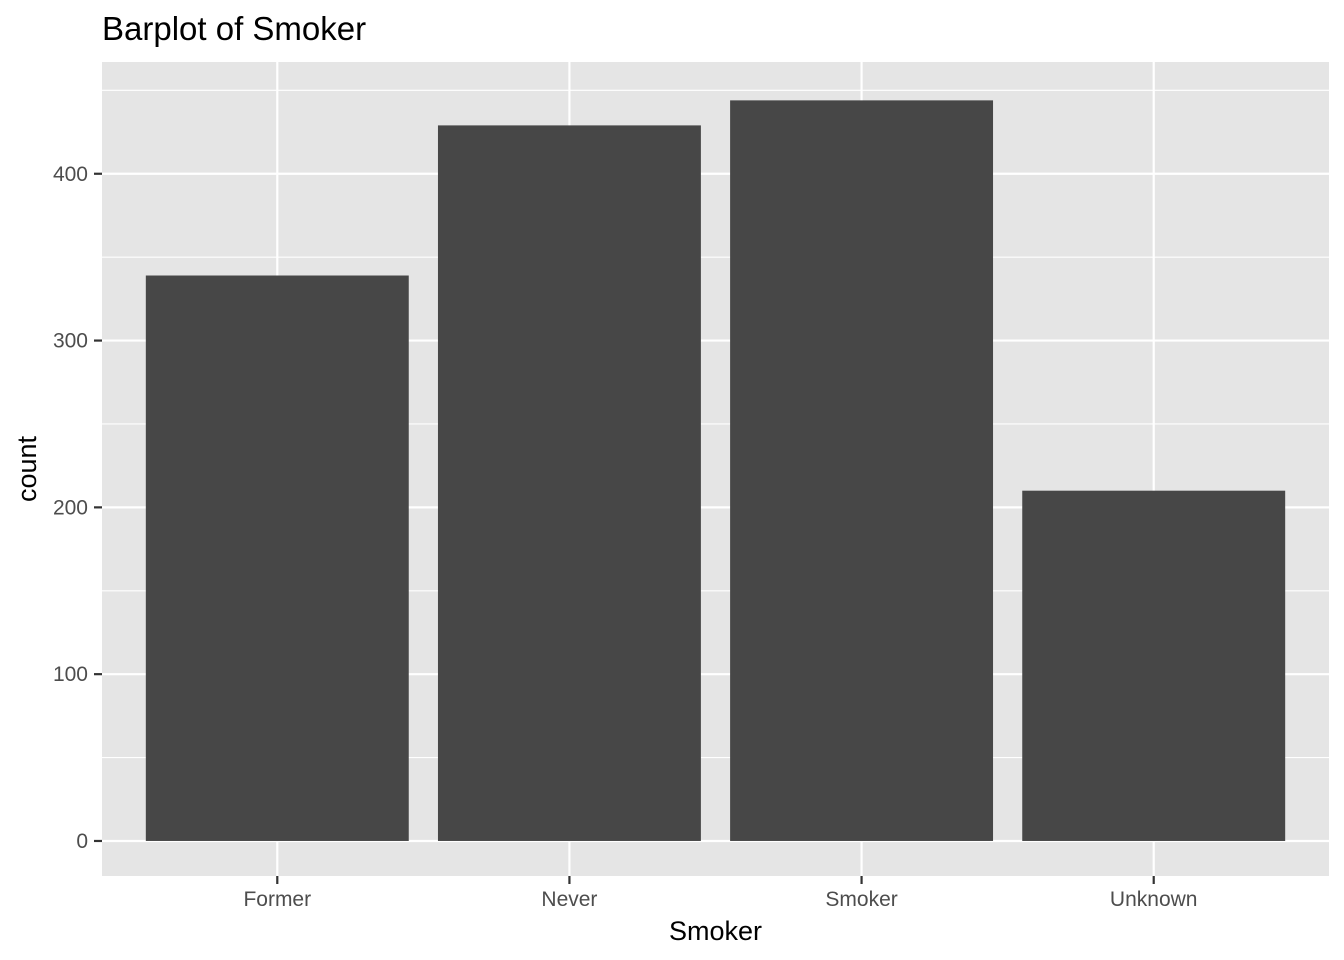  What do you see at coordinates (27, 468) in the screenshot?
I see `y-axis-title: count` at bounding box center [27, 468].